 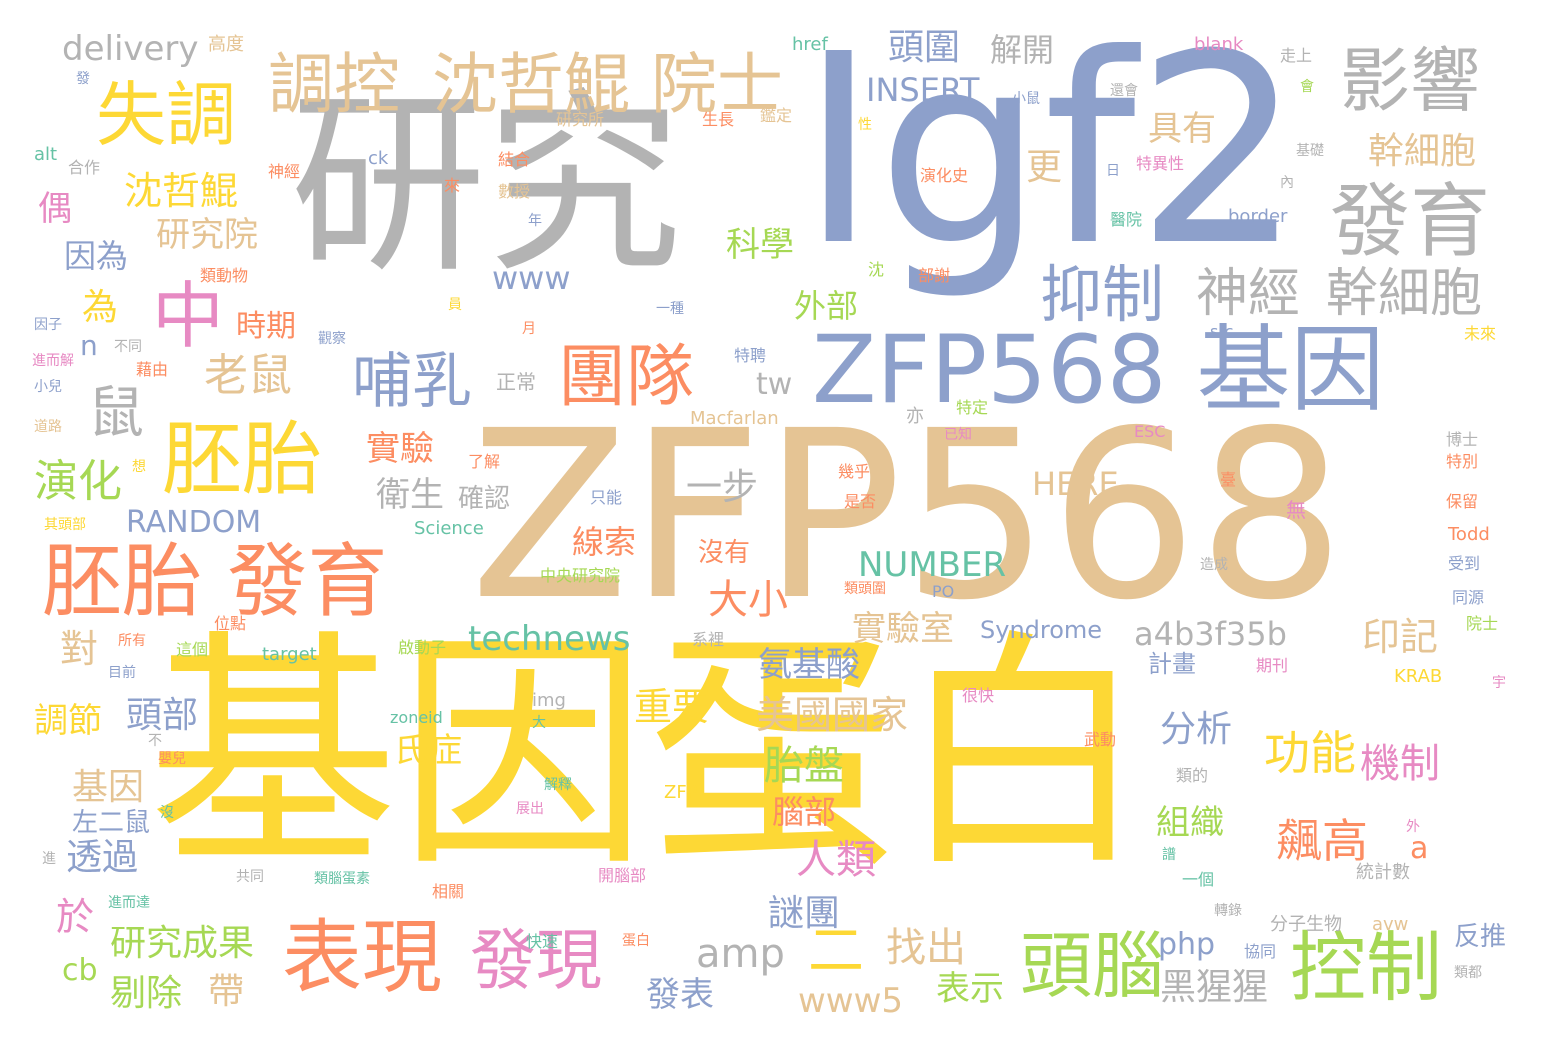 I want to click on word-Science: Science, so click(x=449, y=528).